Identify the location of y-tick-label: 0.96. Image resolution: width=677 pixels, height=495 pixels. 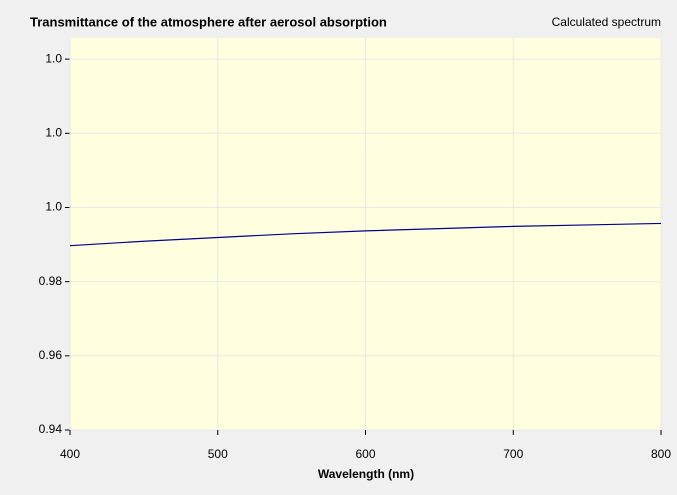
(51, 355).